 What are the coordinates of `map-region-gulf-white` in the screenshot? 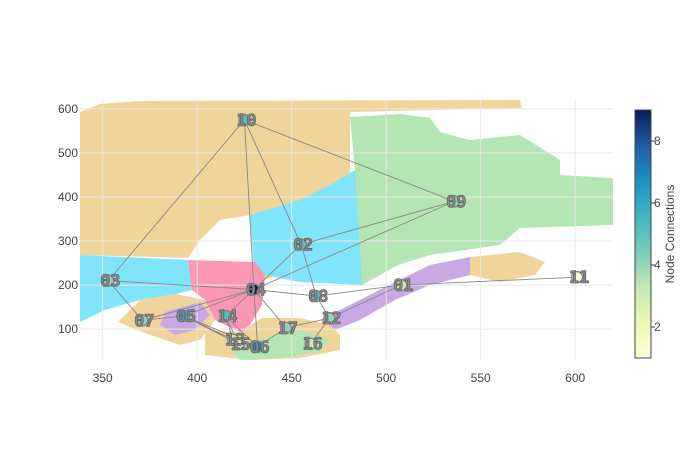 It's located at (472, 126).